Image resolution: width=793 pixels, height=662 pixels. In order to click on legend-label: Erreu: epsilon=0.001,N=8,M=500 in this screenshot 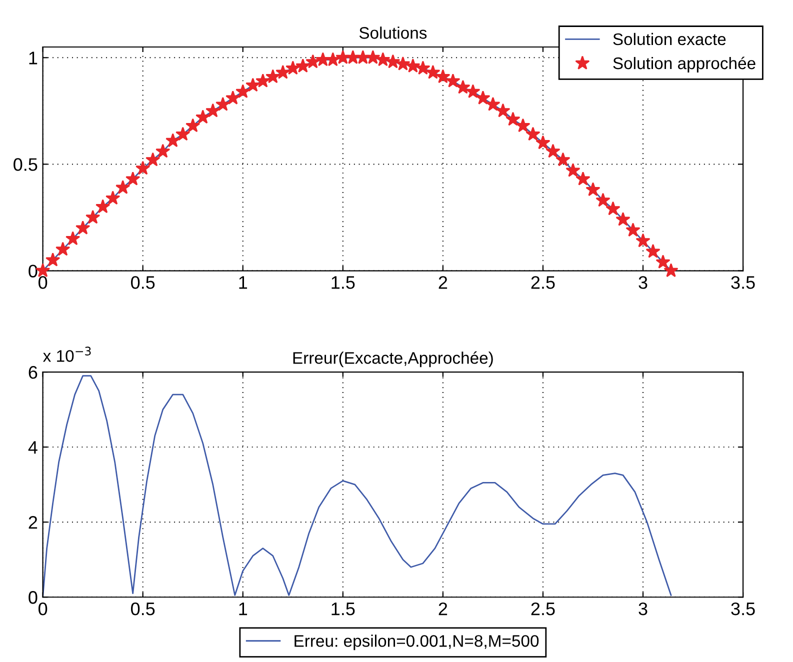, I will do `click(416, 642)`.